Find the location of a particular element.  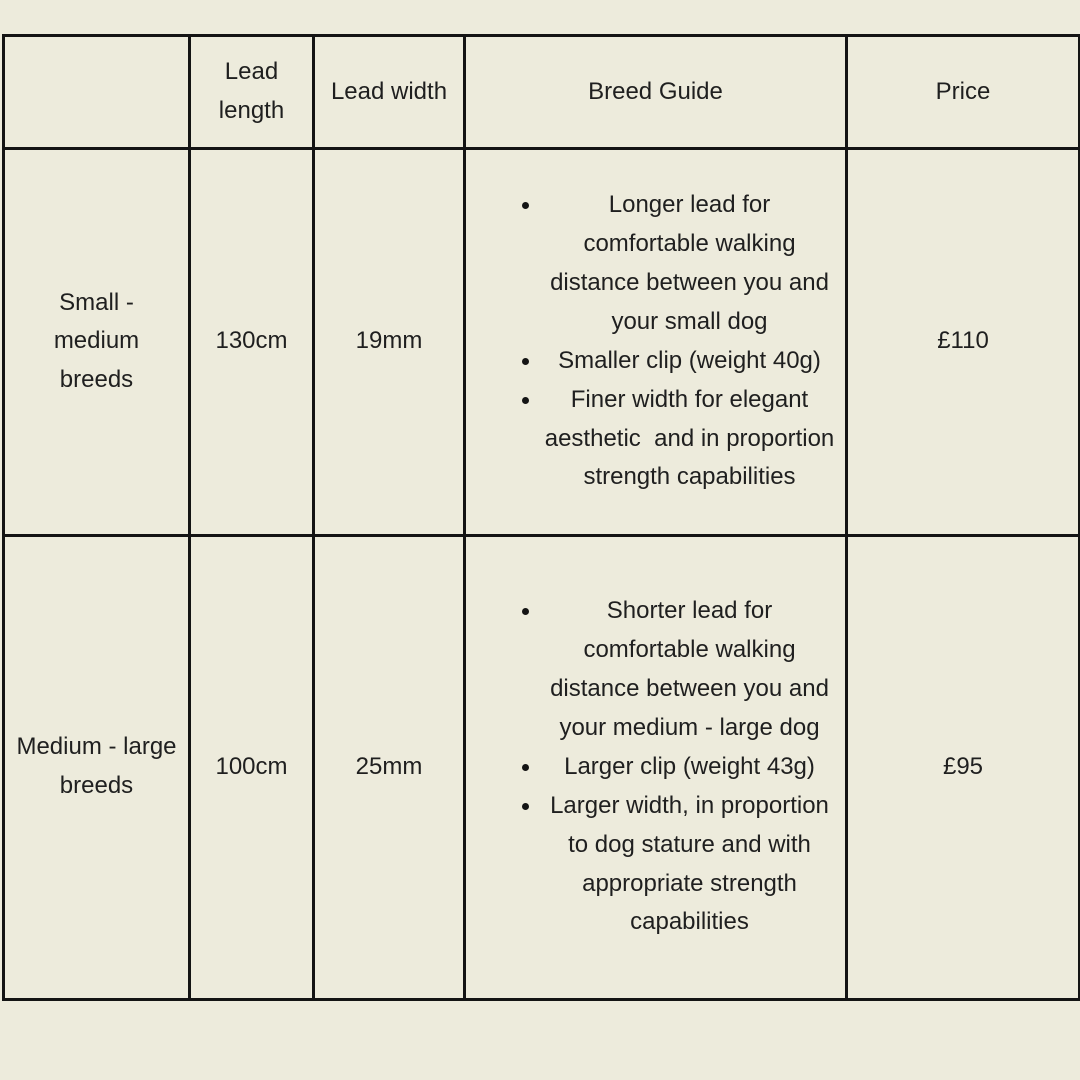

breed-cell: Medium - large breeds is located at coordinates (96, 767).